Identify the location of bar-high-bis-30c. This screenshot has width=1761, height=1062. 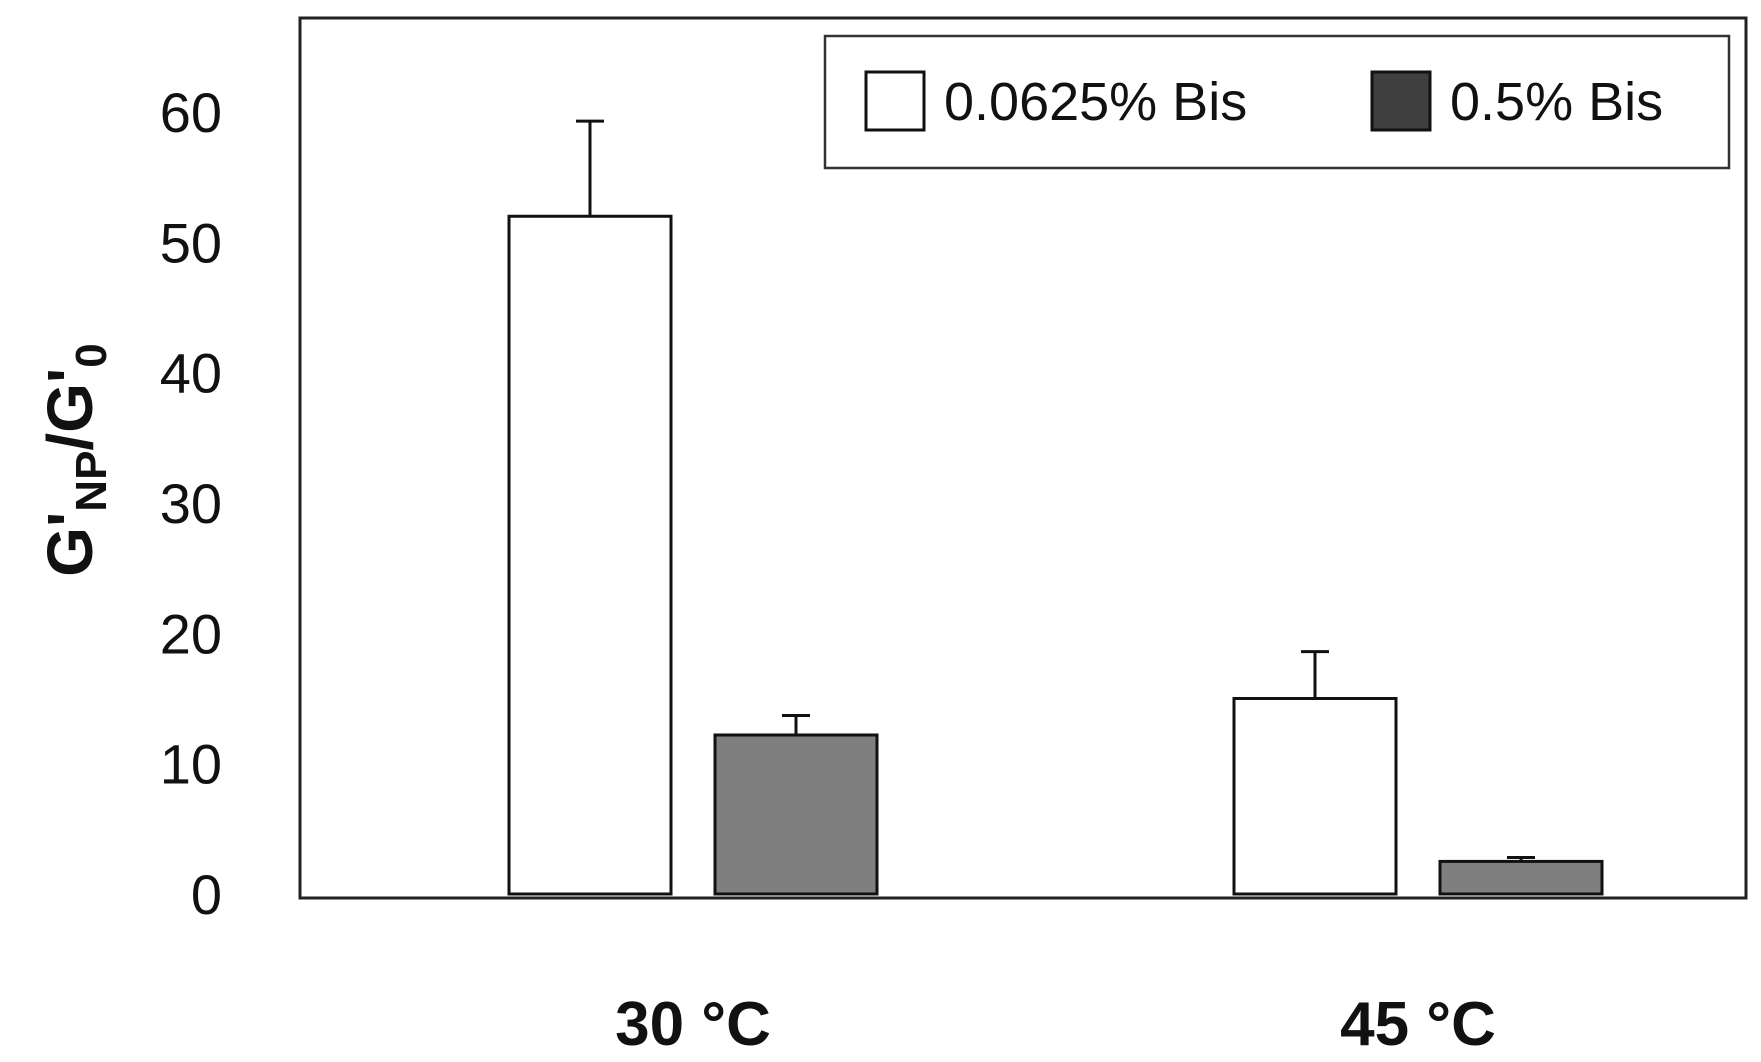
(796, 814).